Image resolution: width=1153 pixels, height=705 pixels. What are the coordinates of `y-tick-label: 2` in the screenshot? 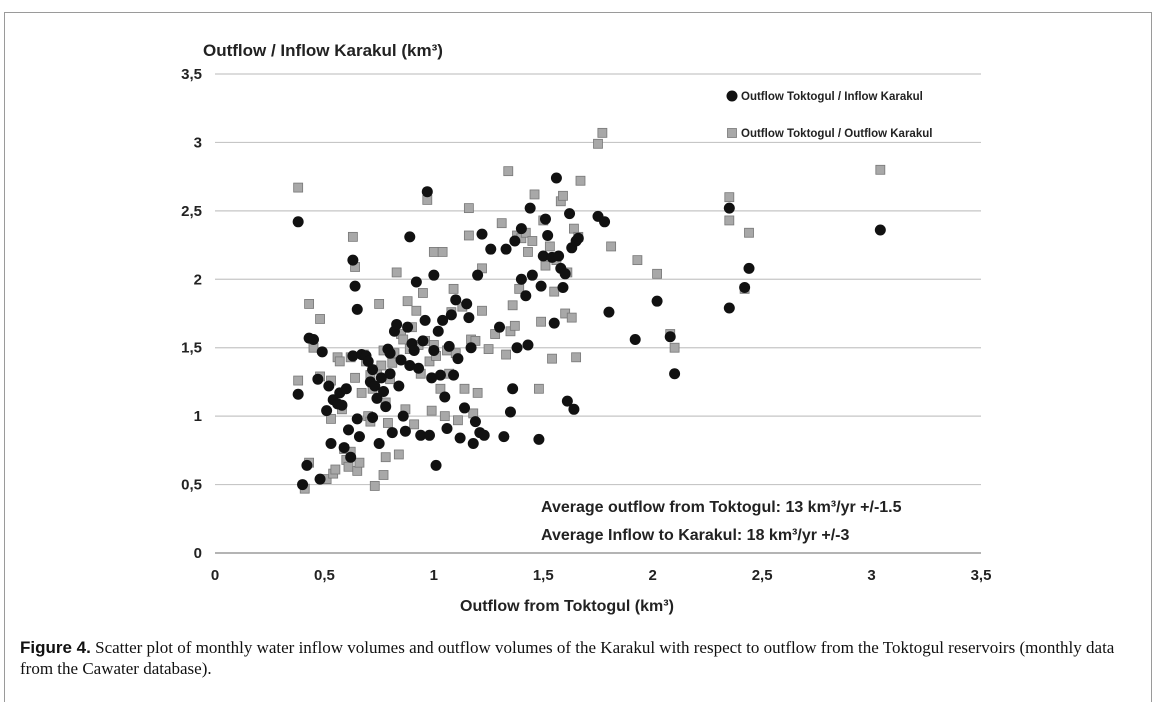 It's located at (198, 279).